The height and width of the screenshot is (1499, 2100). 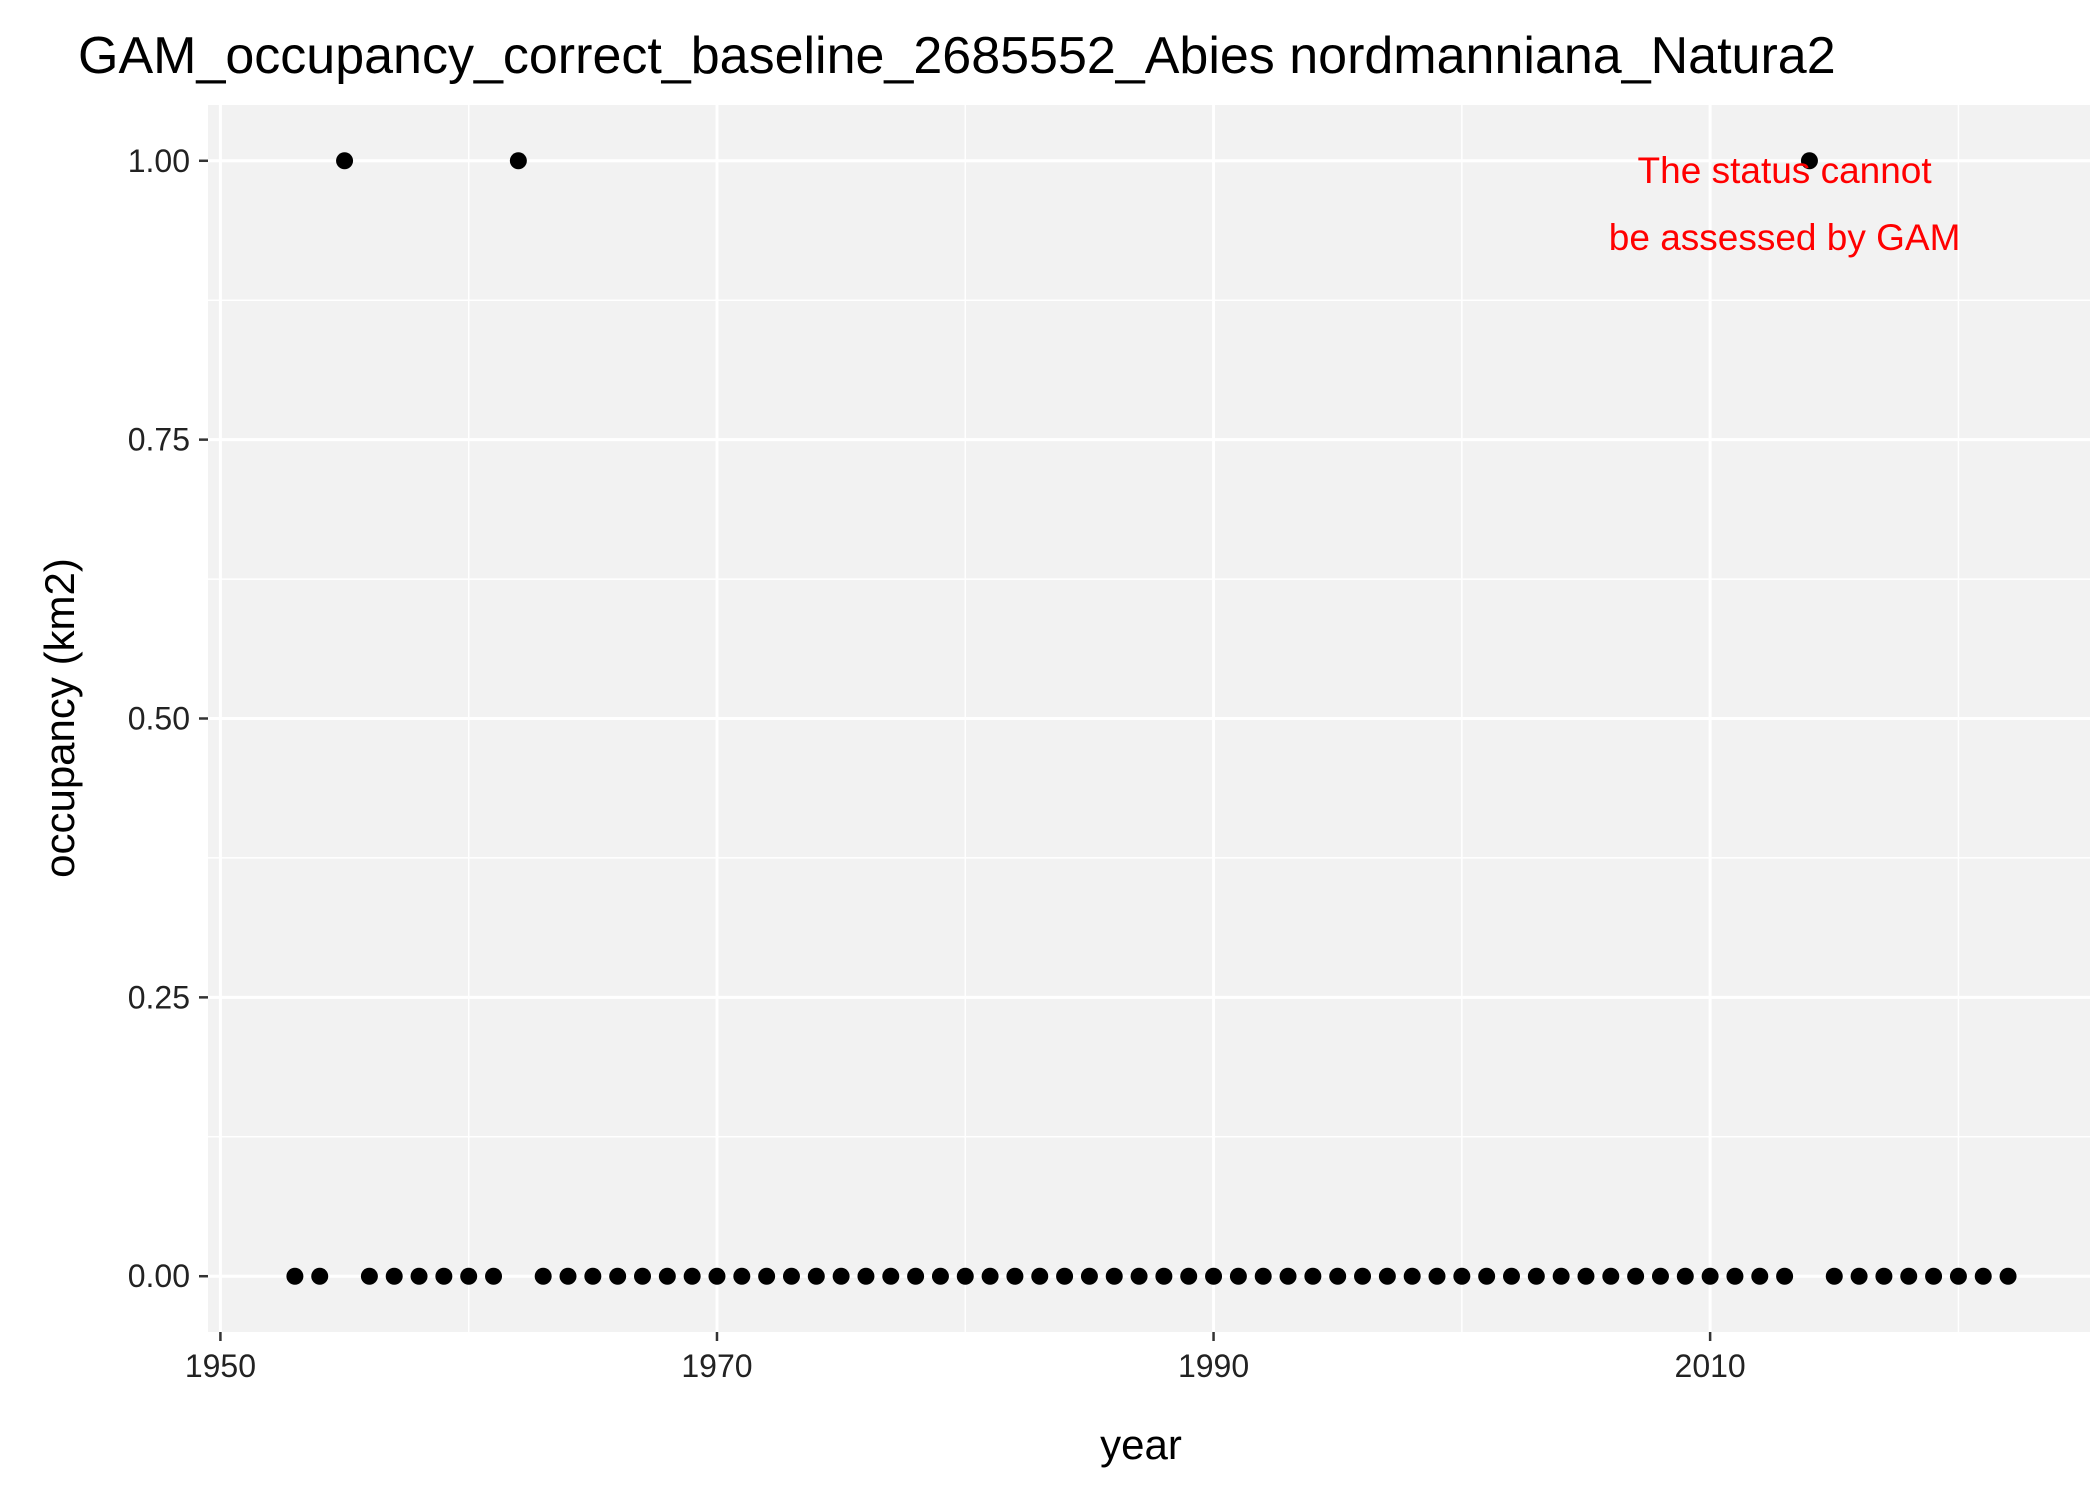 I want to click on x-axis-title: year, so click(x=1141, y=1444).